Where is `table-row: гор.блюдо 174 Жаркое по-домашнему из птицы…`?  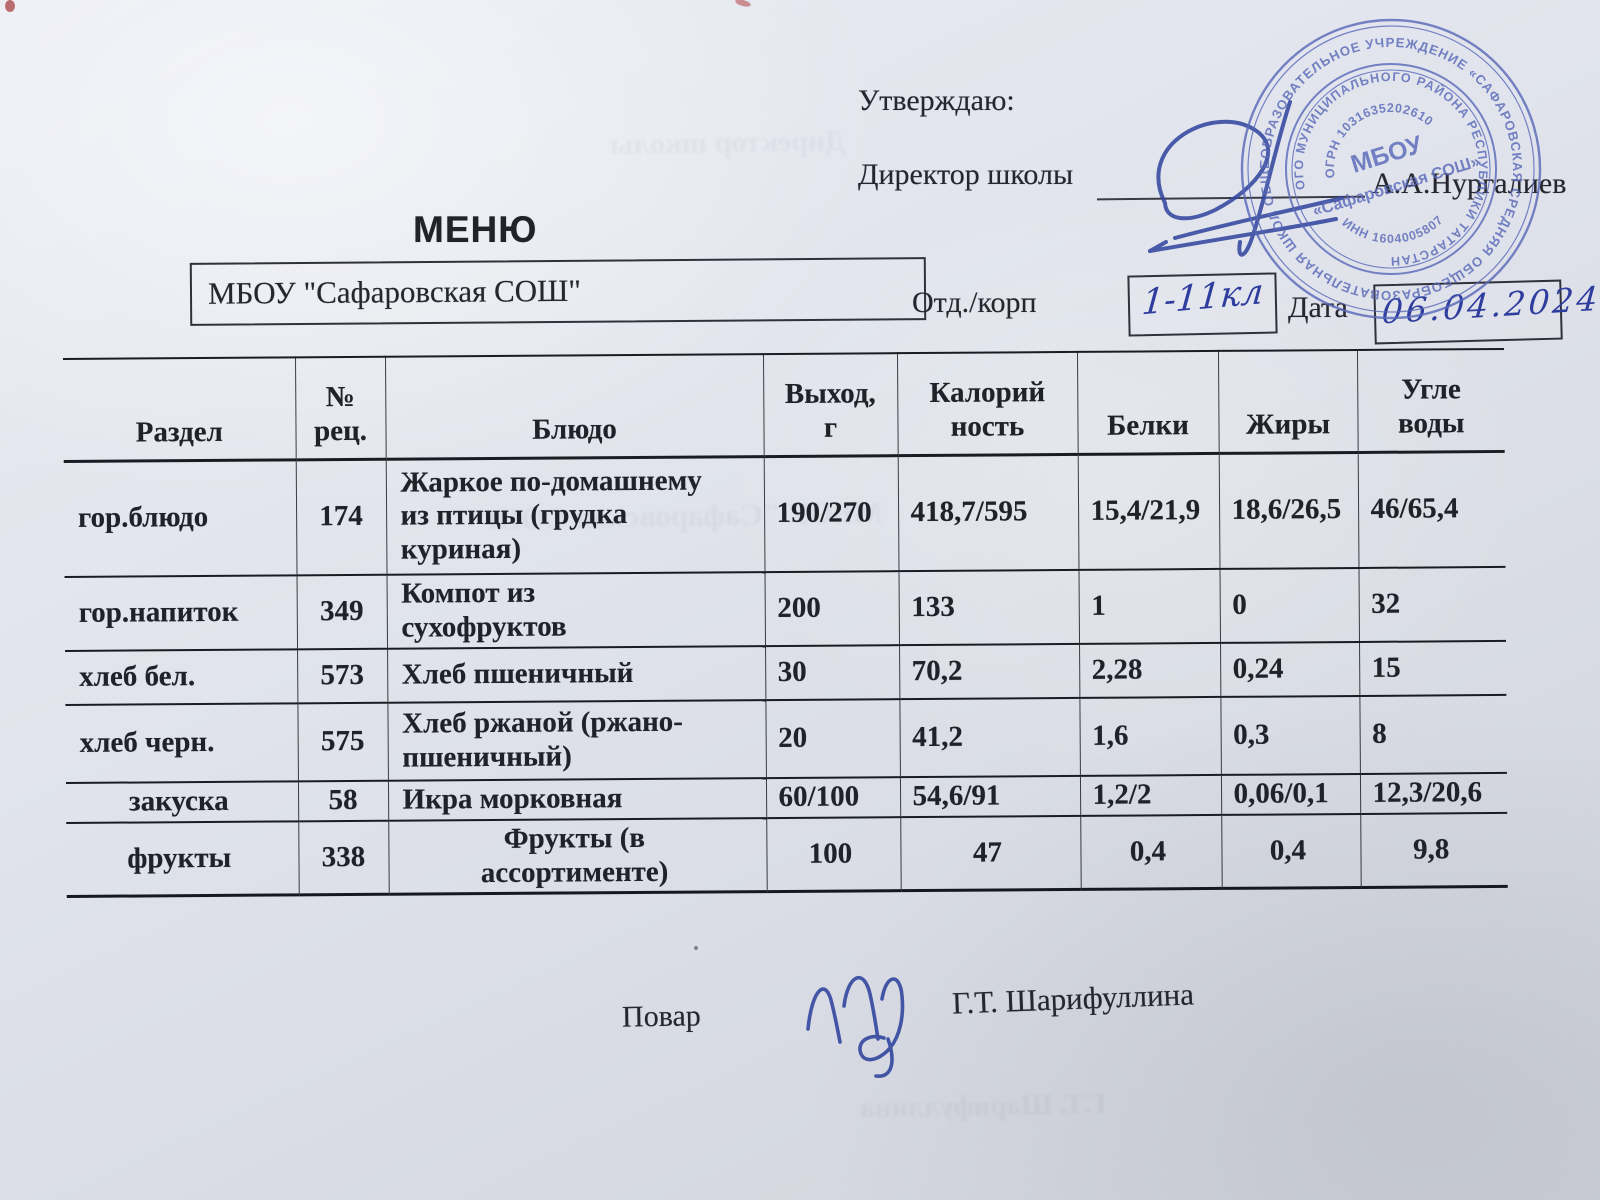 table-row: гор.блюдо 174 Жаркое по-домашнему из птицы… is located at coordinates (784, 513).